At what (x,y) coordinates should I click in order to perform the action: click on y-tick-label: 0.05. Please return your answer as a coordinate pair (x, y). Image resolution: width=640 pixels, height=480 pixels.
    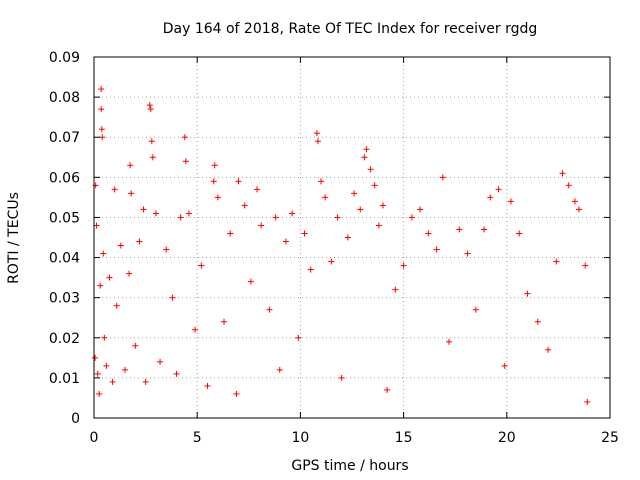
    Looking at the image, I should click on (64, 218).